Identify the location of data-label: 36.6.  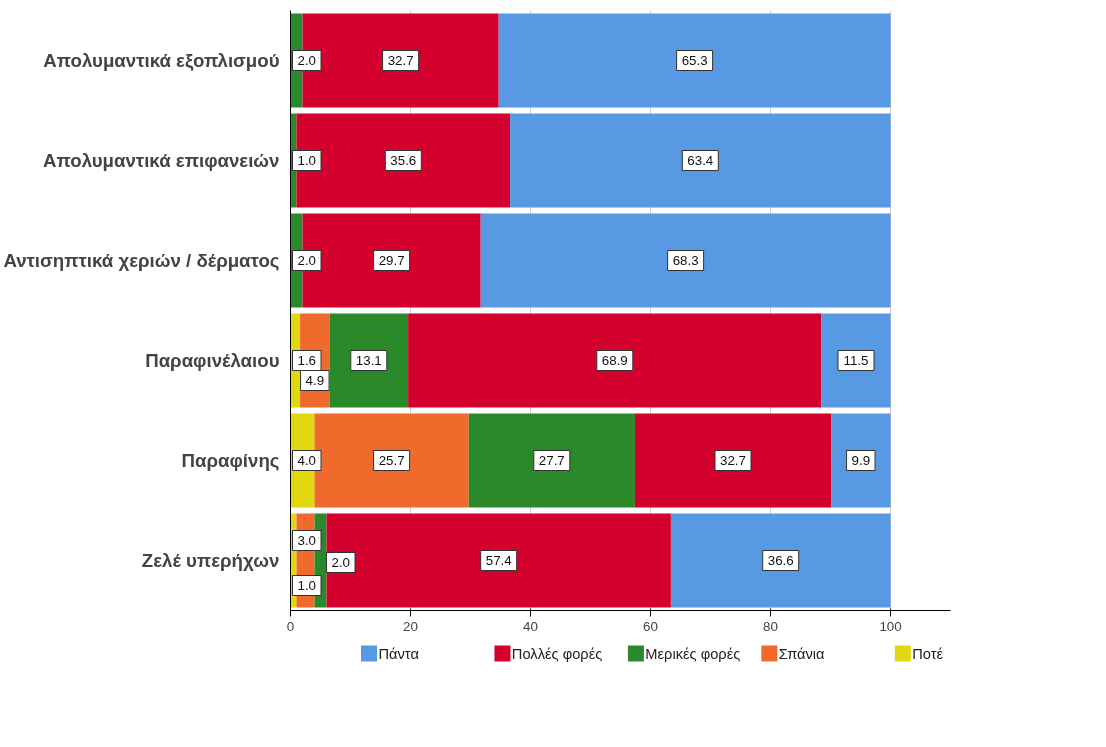
(780, 560).